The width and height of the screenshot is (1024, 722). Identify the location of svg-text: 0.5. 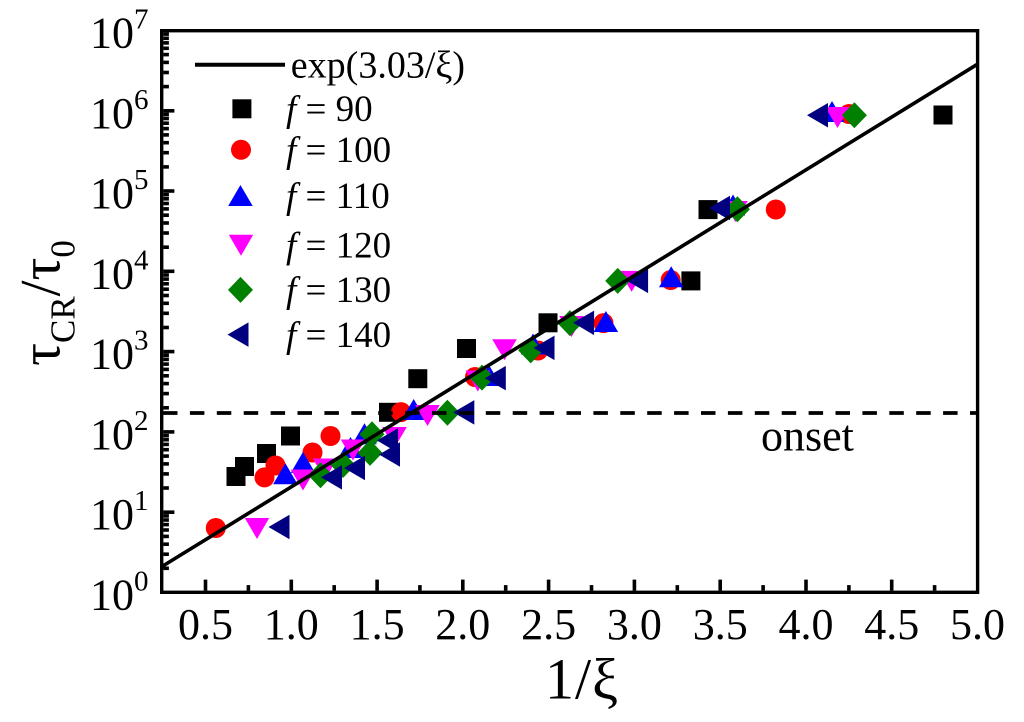
(205, 624).